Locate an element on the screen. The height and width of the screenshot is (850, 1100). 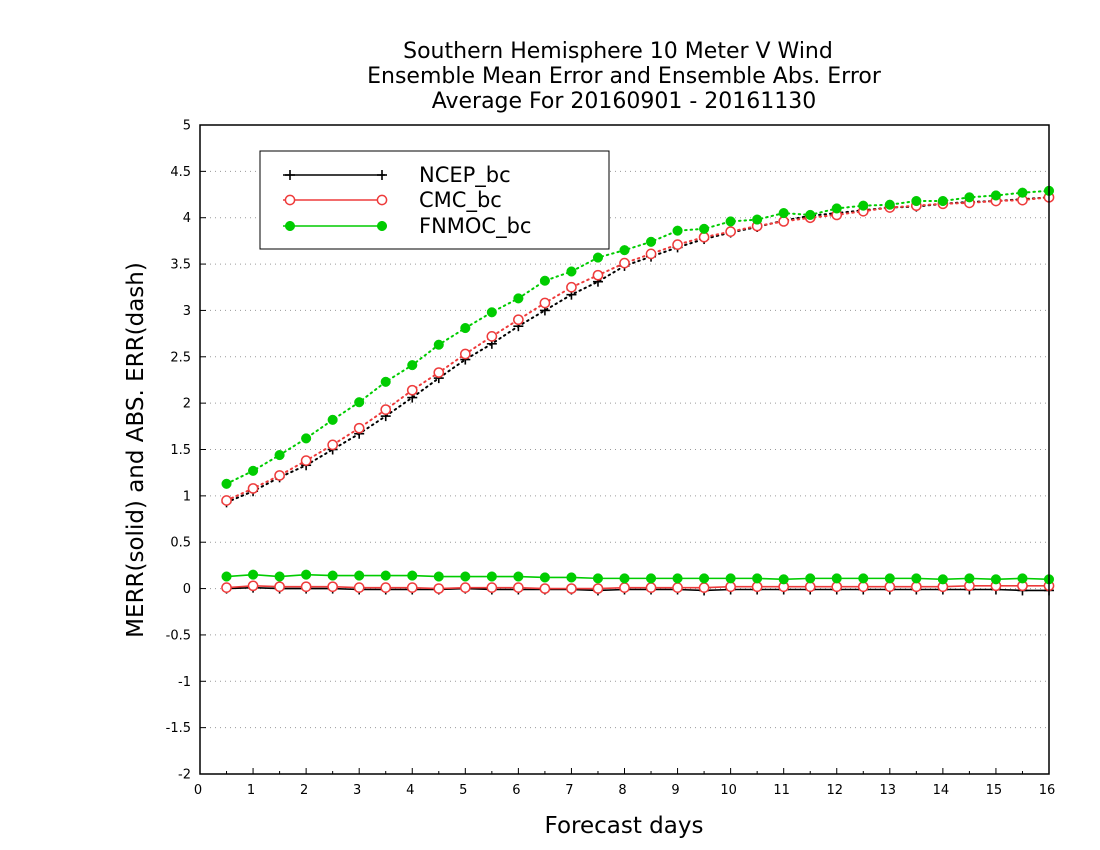
fnmoc-bc-merr-line is located at coordinates (638, 577).